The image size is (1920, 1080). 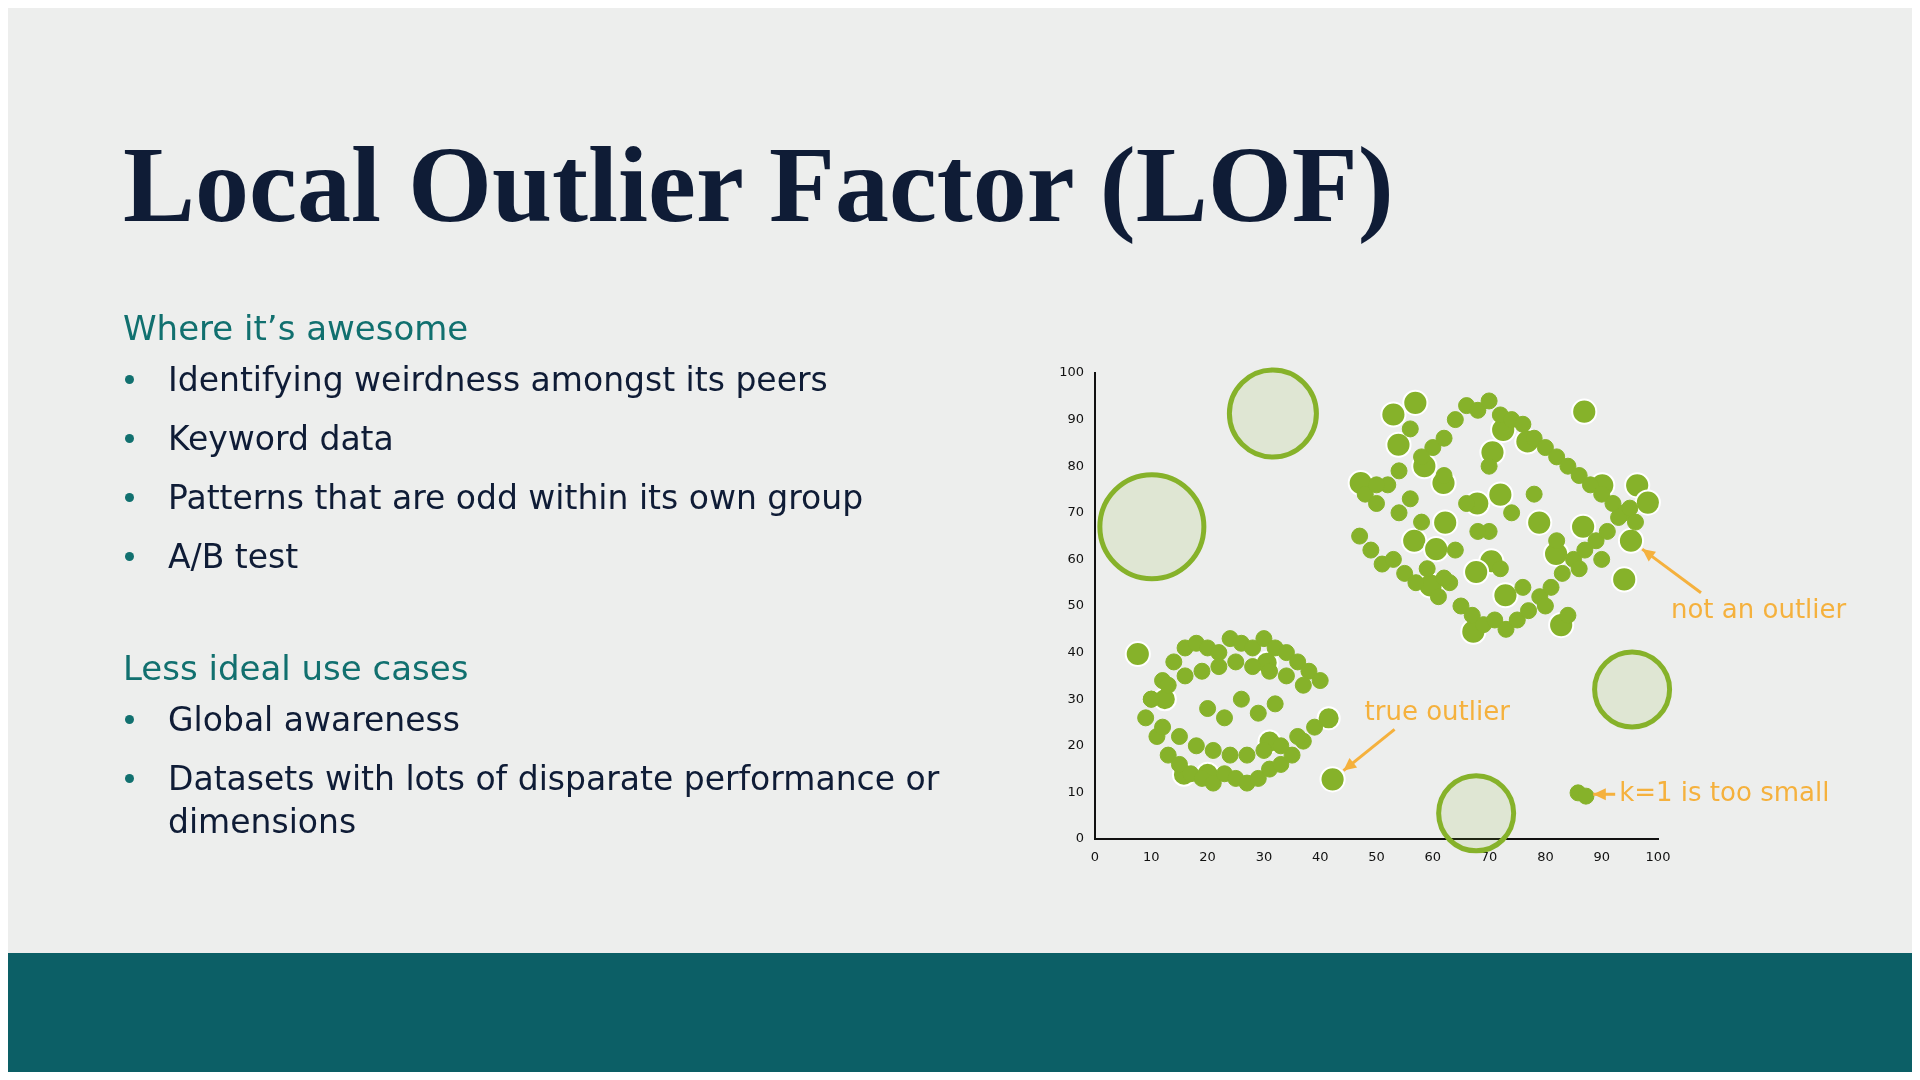 What do you see at coordinates (233, 557) in the screenshot?
I see `text: A/B test` at bounding box center [233, 557].